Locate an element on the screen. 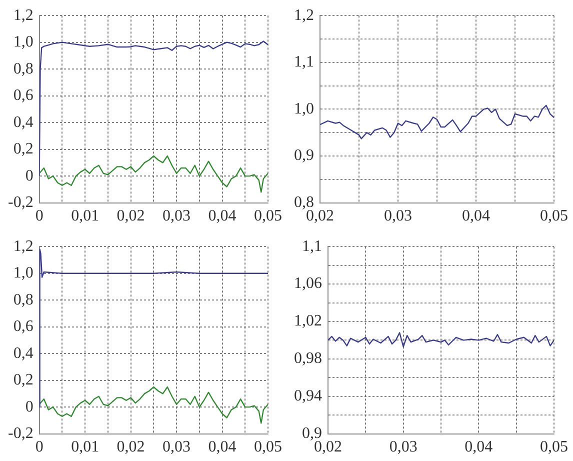 This screenshot has width=573, height=461. y-tick-label: 0,94 is located at coordinates (308, 395).